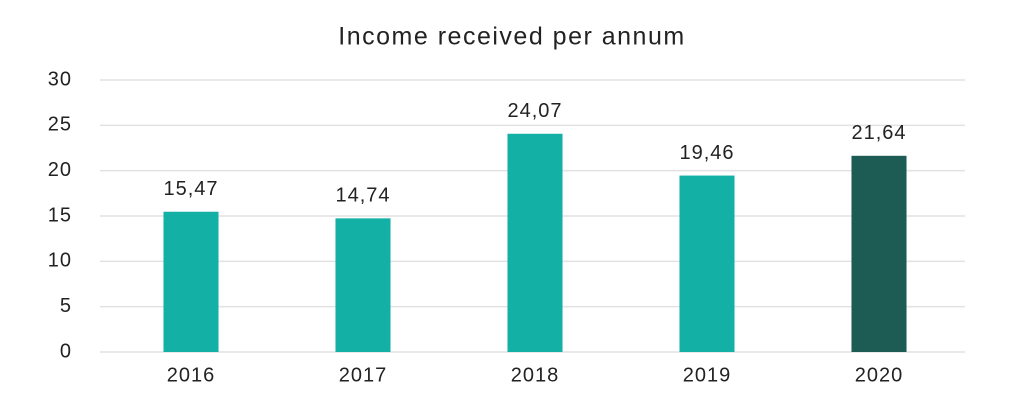 The width and height of the screenshot is (1024, 404). Describe the element at coordinates (707, 375) in the screenshot. I see `x-tick-label: 2019` at that location.